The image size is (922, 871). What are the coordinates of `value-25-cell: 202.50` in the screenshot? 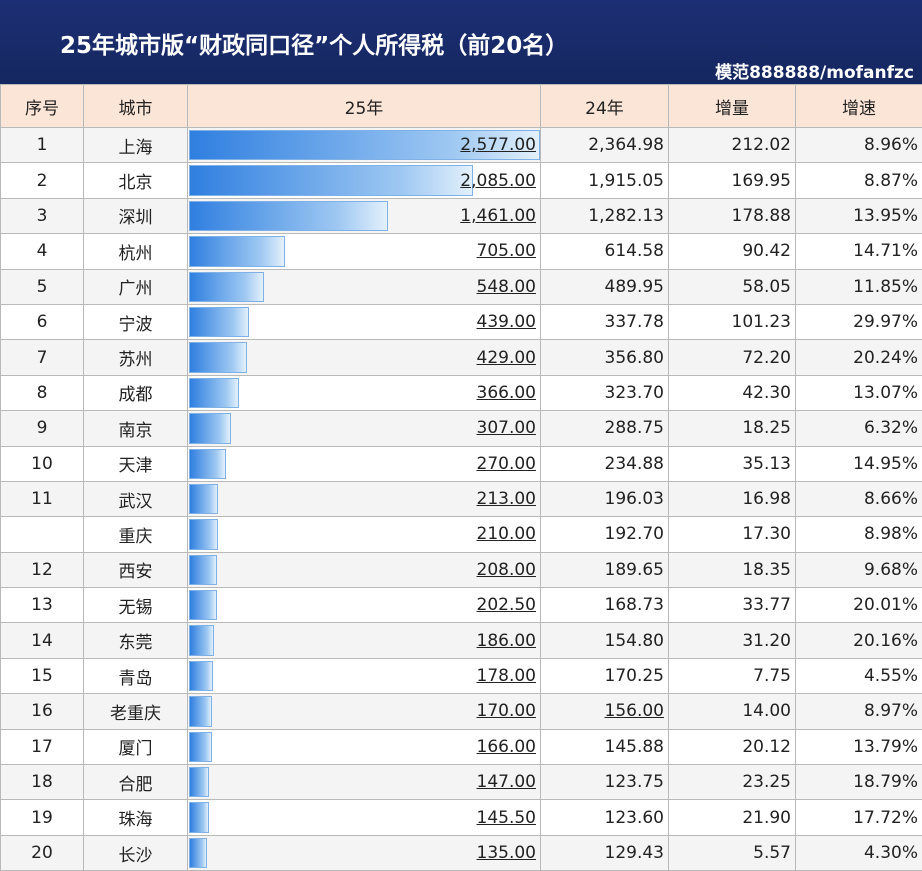 It's located at (364, 605).